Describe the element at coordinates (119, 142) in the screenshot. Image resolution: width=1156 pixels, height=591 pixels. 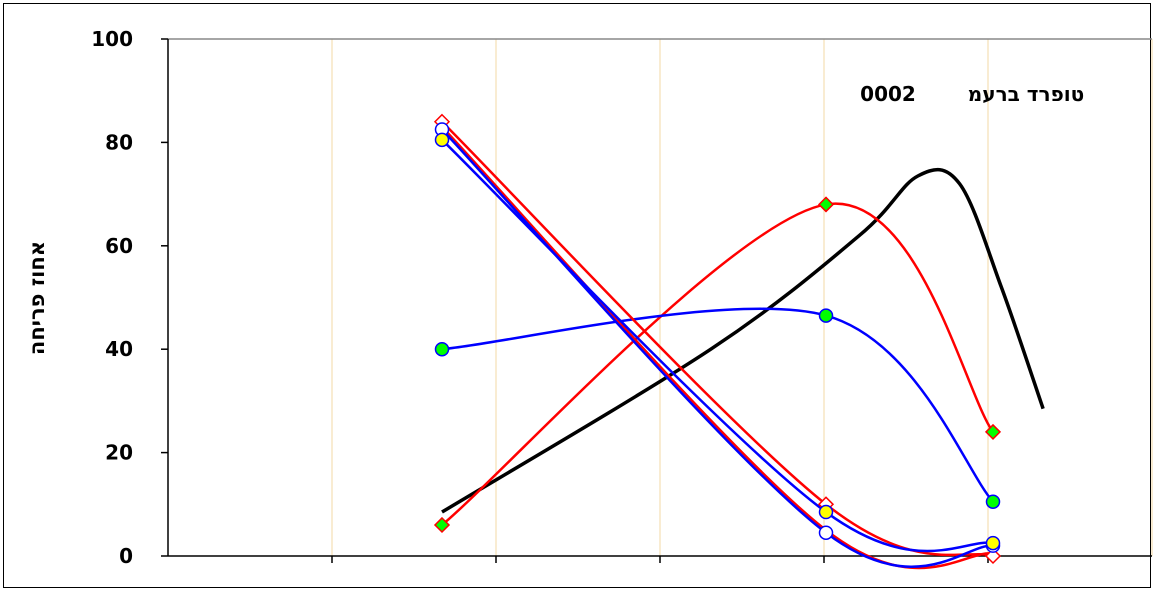
I see `y-tick-label: 80` at that location.